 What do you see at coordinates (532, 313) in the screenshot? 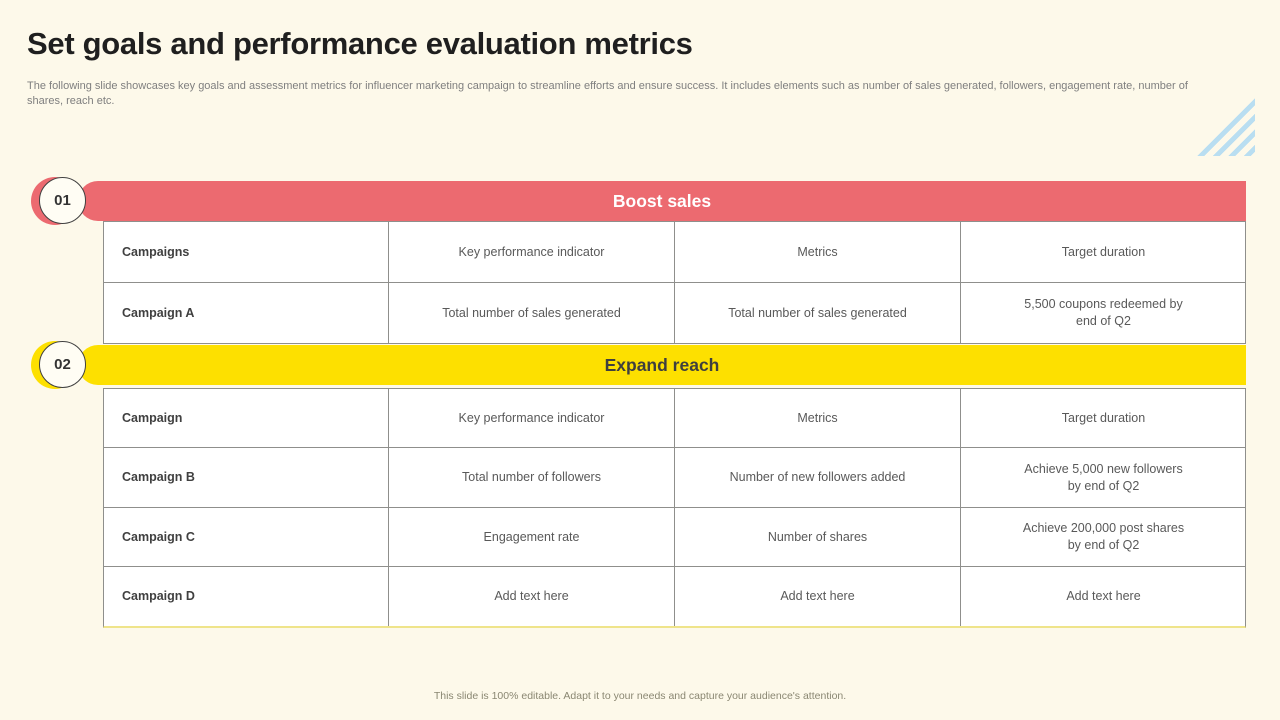
I see `kpi-cell: Total number of sales generated` at bounding box center [532, 313].